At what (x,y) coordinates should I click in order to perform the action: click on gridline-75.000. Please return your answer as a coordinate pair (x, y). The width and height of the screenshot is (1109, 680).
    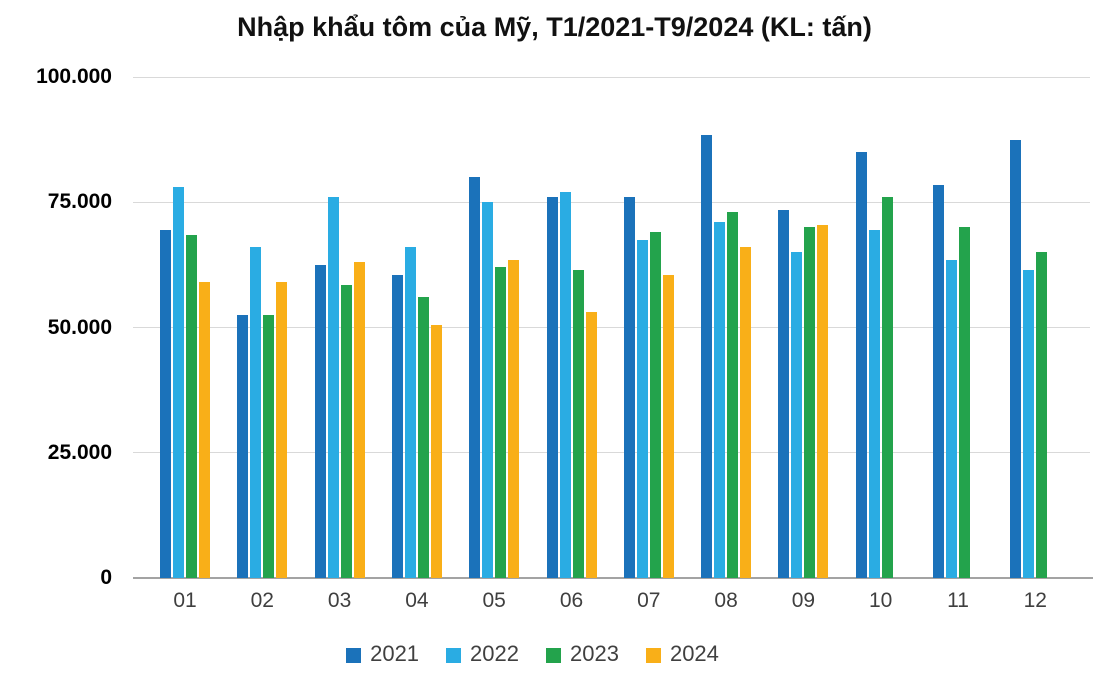
    Looking at the image, I should click on (611, 202).